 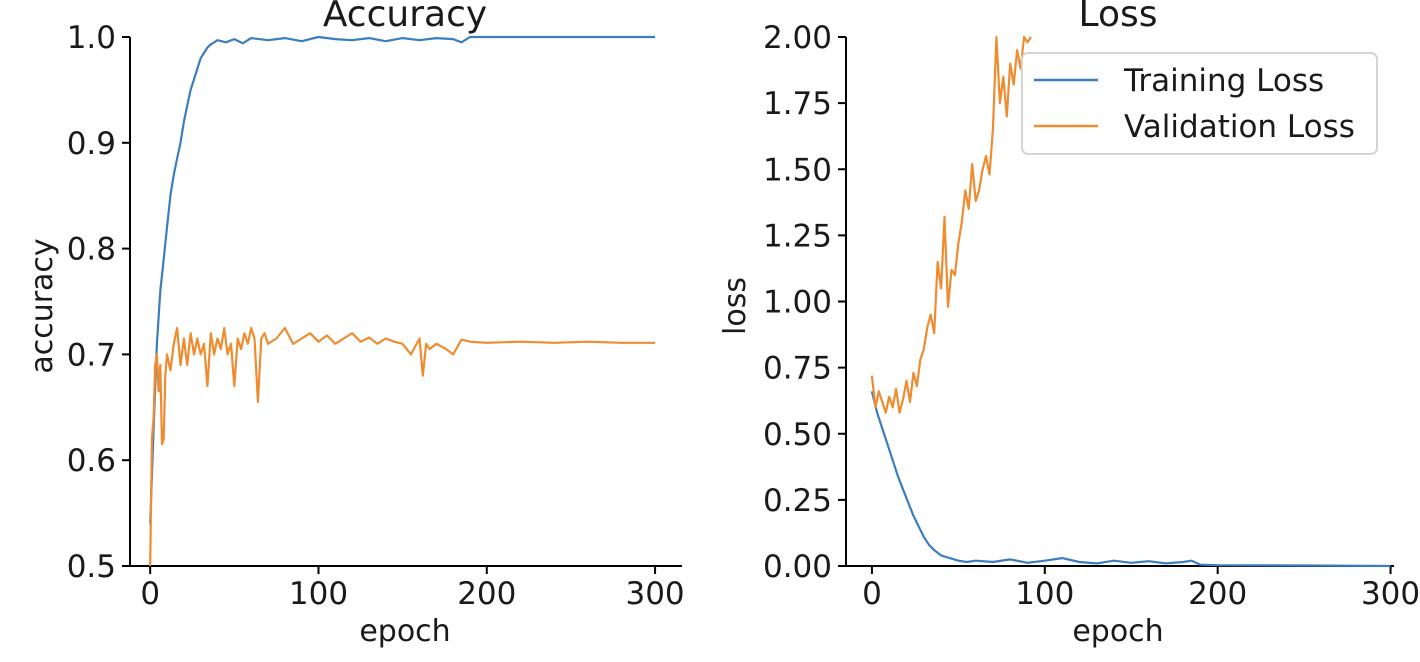 What do you see at coordinates (1239, 127) in the screenshot?
I see `legend-label-validation-loss: Validation Loss` at bounding box center [1239, 127].